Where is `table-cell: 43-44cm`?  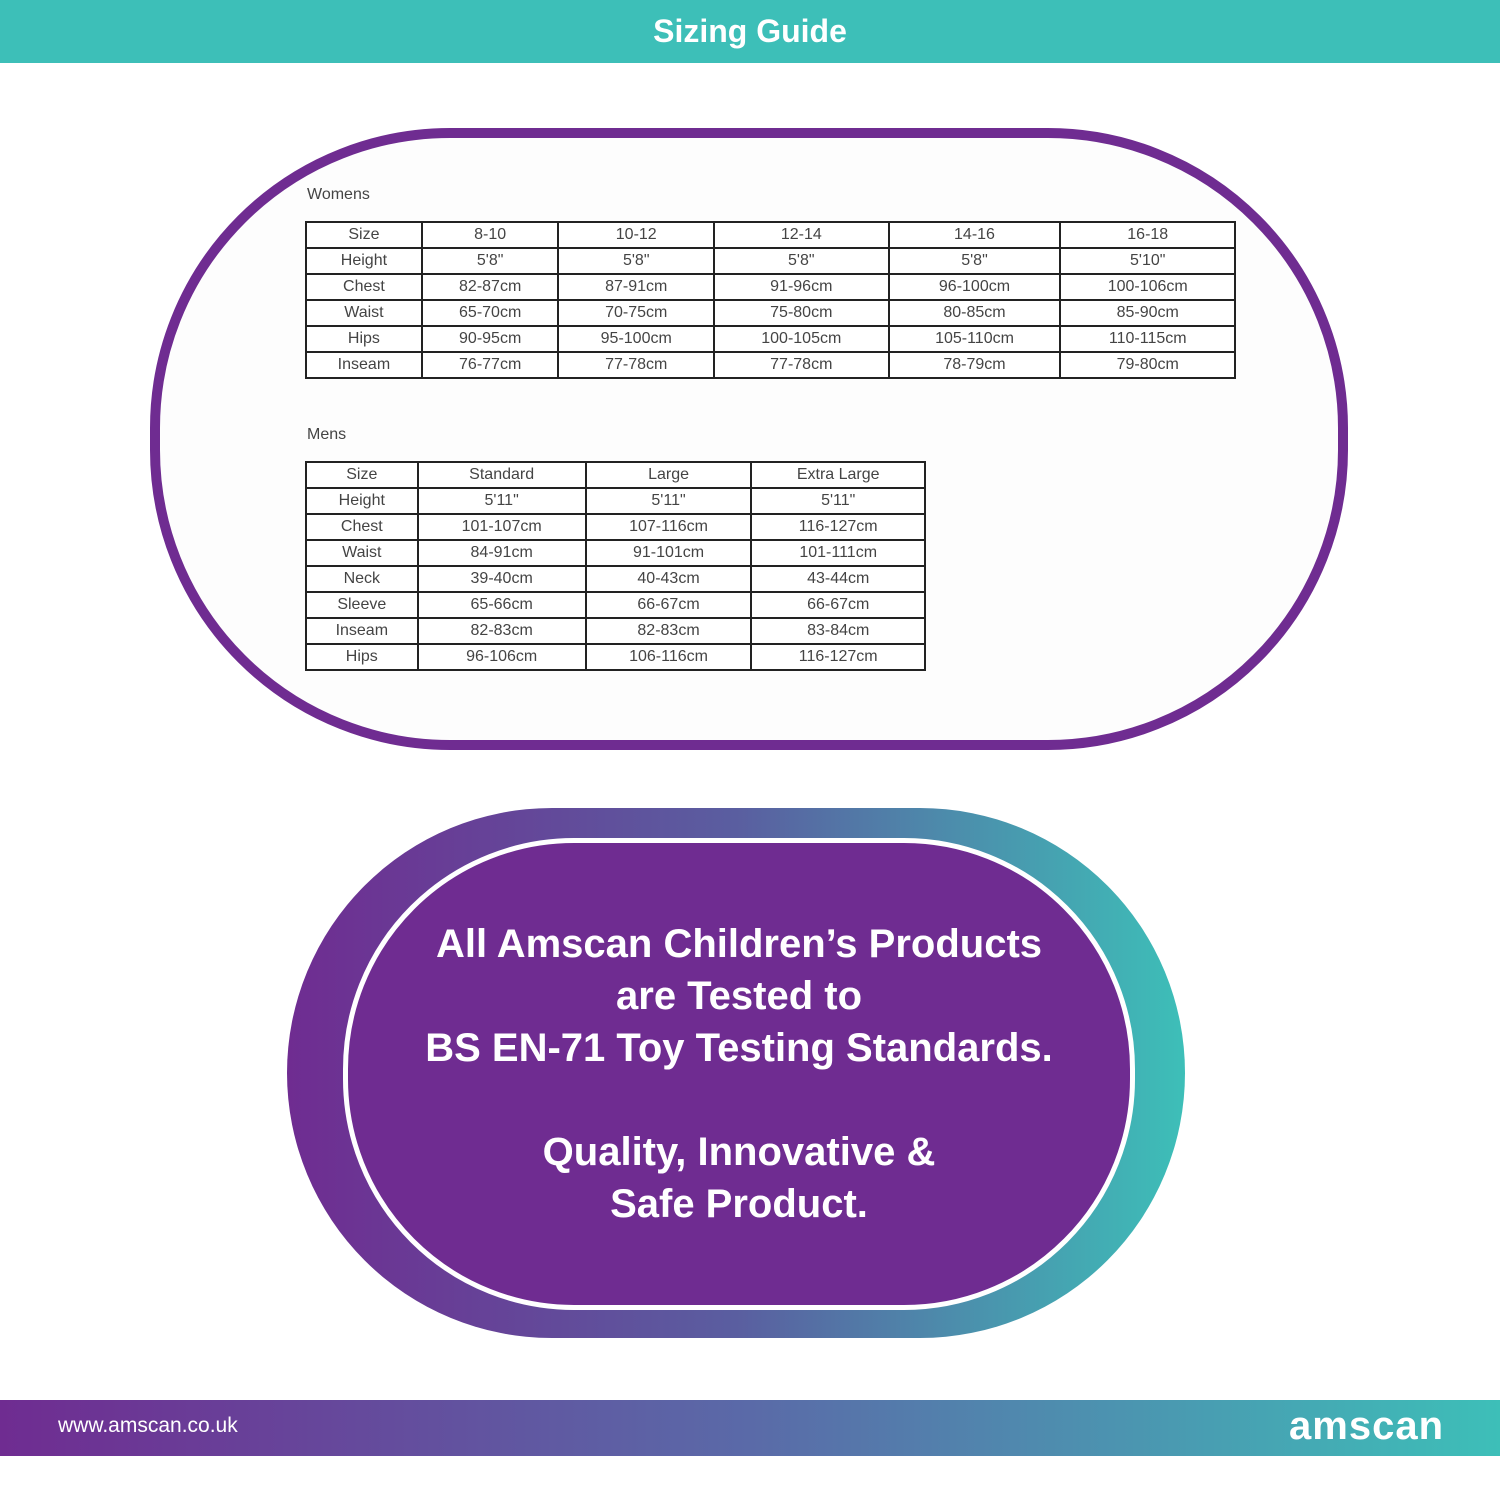
table-cell: 43-44cm is located at coordinates (838, 579).